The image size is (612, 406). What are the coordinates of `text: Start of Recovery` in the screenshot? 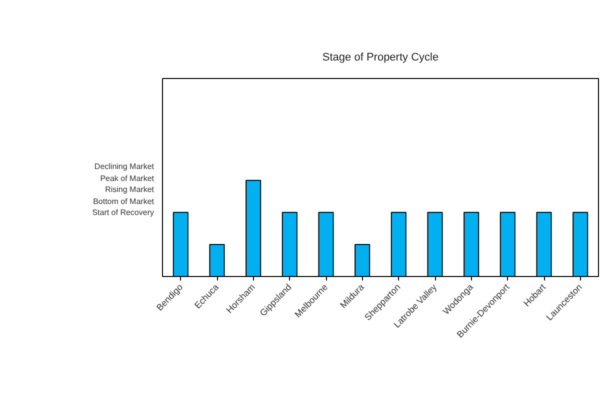 It's located at (123, 212).